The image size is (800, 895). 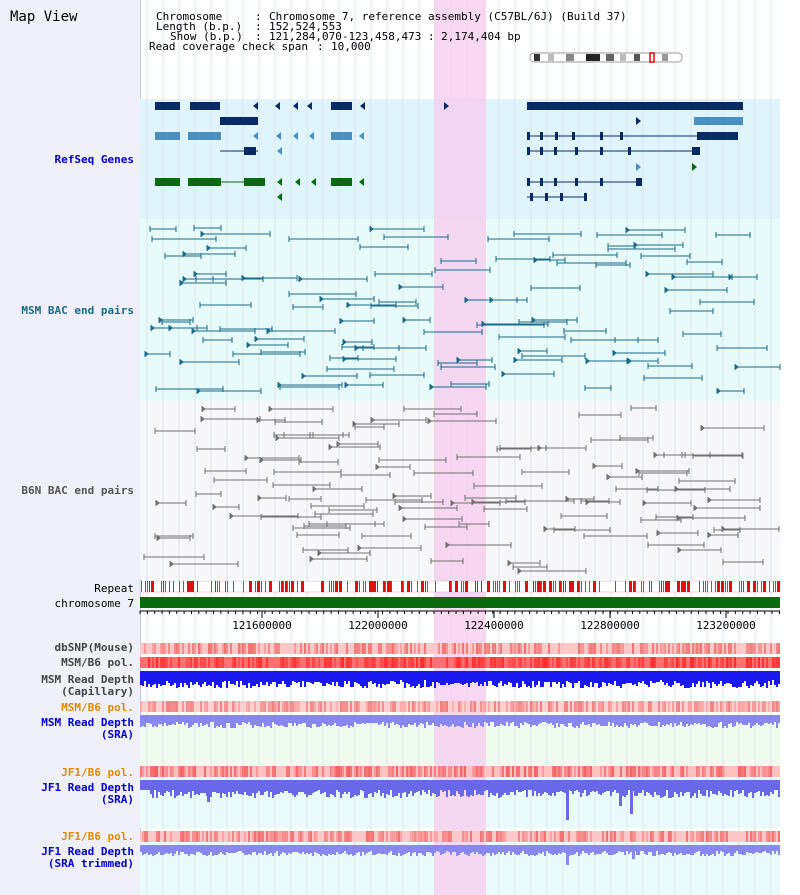 What do you see at coordinates (189, 16) in the screenshot?
I see `chromosome-label: Chromosome` at bounding box center [189, 16].